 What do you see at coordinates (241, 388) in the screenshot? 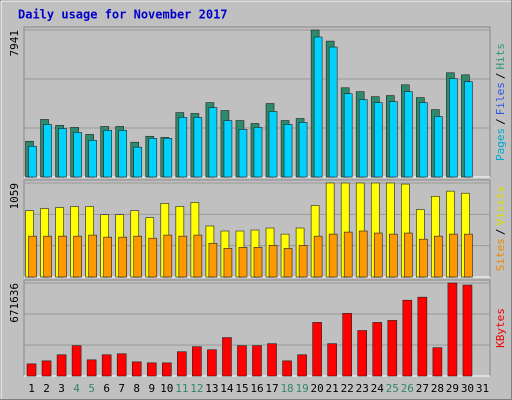
I see `x-tick-label: 15` at bounding box center [241, 388].